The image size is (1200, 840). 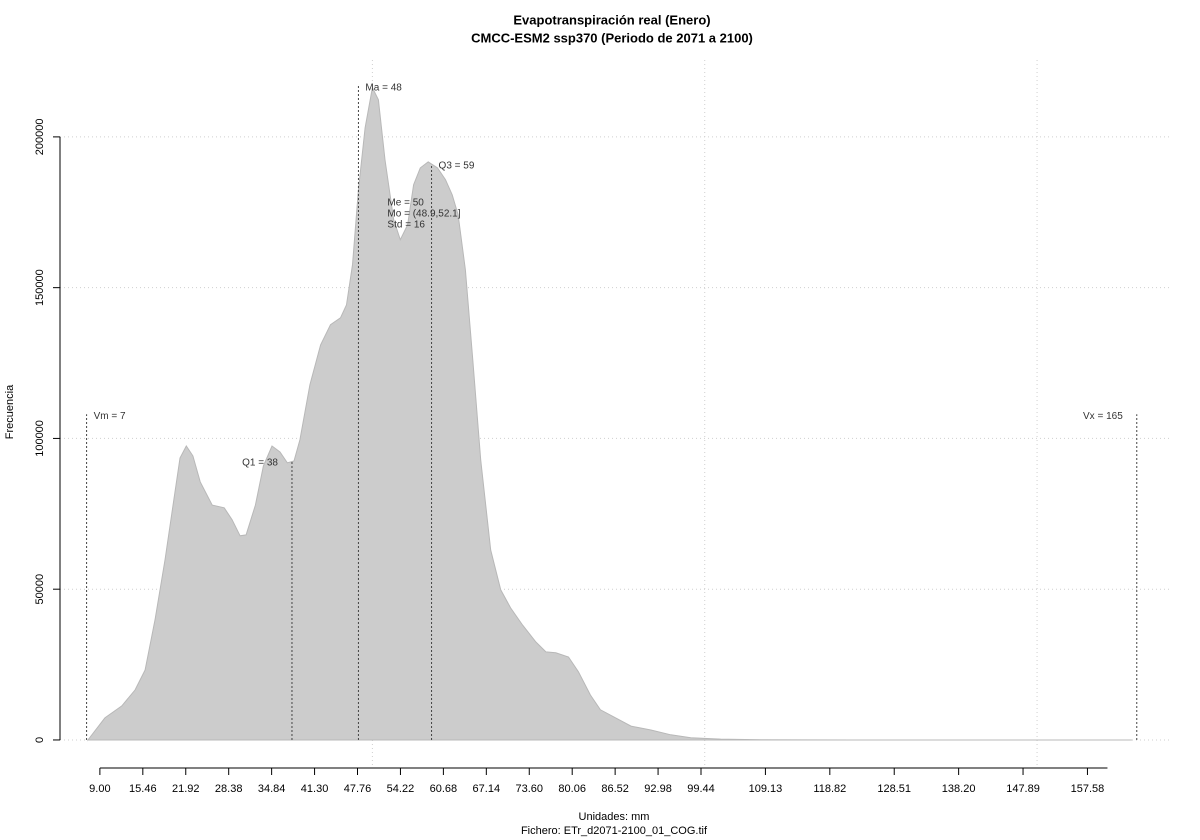 What do you see at coordinates (40, 740) in the screenshot?
I see `y-tick-label: 0` at bounding box center [40, 740].